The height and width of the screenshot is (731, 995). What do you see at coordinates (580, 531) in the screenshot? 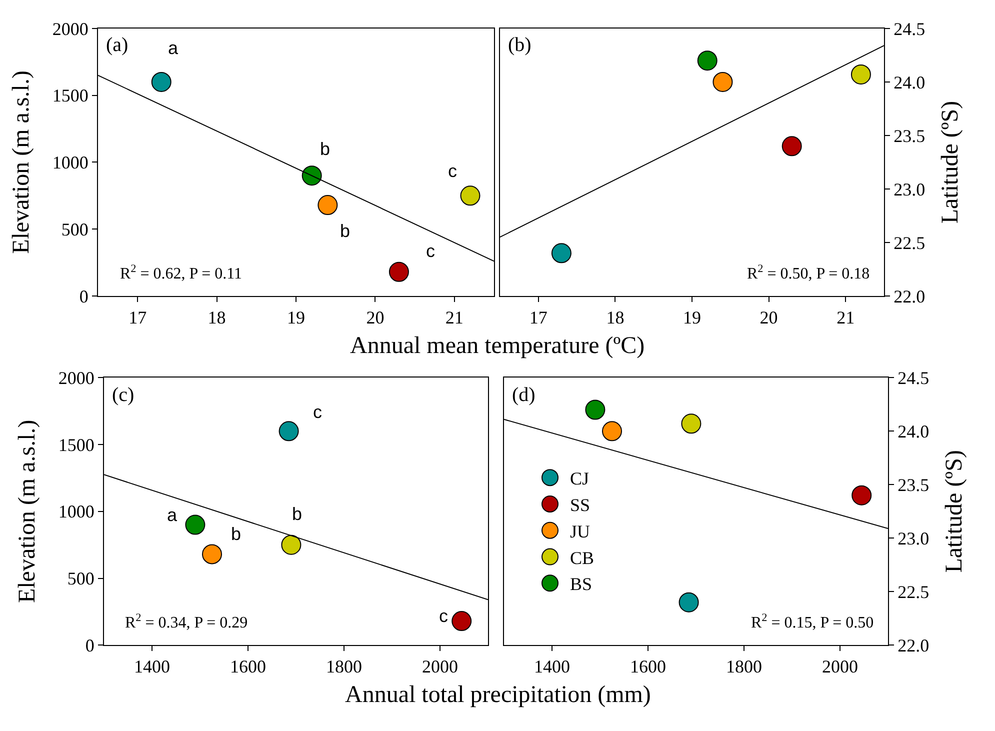
I see `legend-label: JU` at bounding box center [580, 531].